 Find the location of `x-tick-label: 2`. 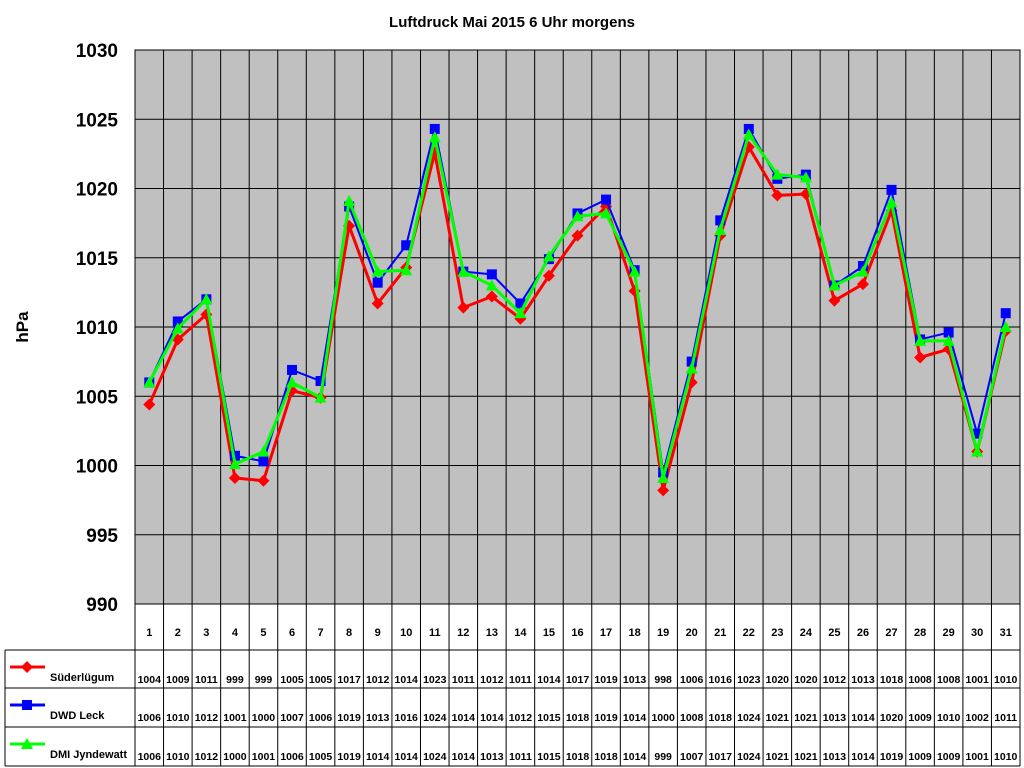

x-tick-label: 2 is located at coordinates (178, 633).